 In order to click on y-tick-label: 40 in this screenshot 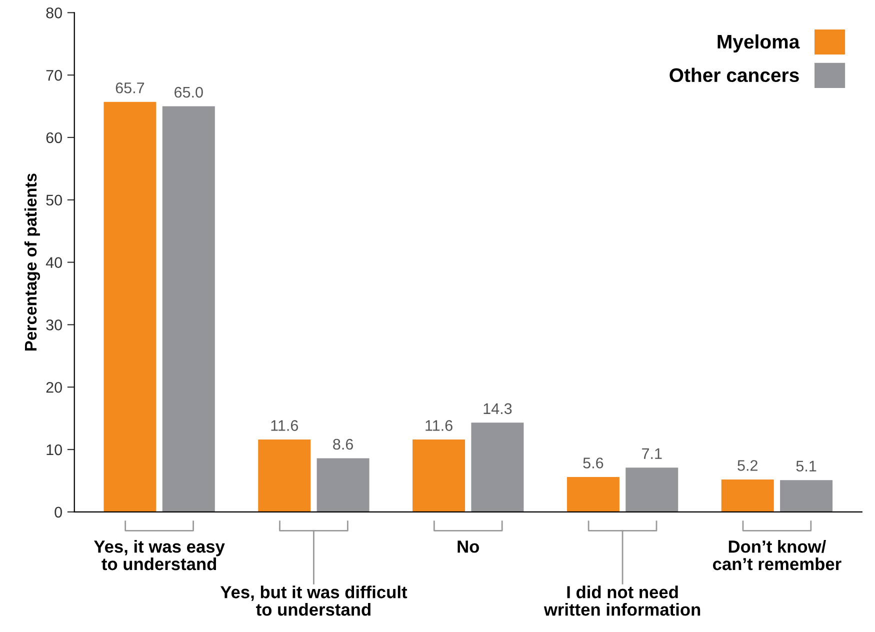, I will do `click(54, 262)`.